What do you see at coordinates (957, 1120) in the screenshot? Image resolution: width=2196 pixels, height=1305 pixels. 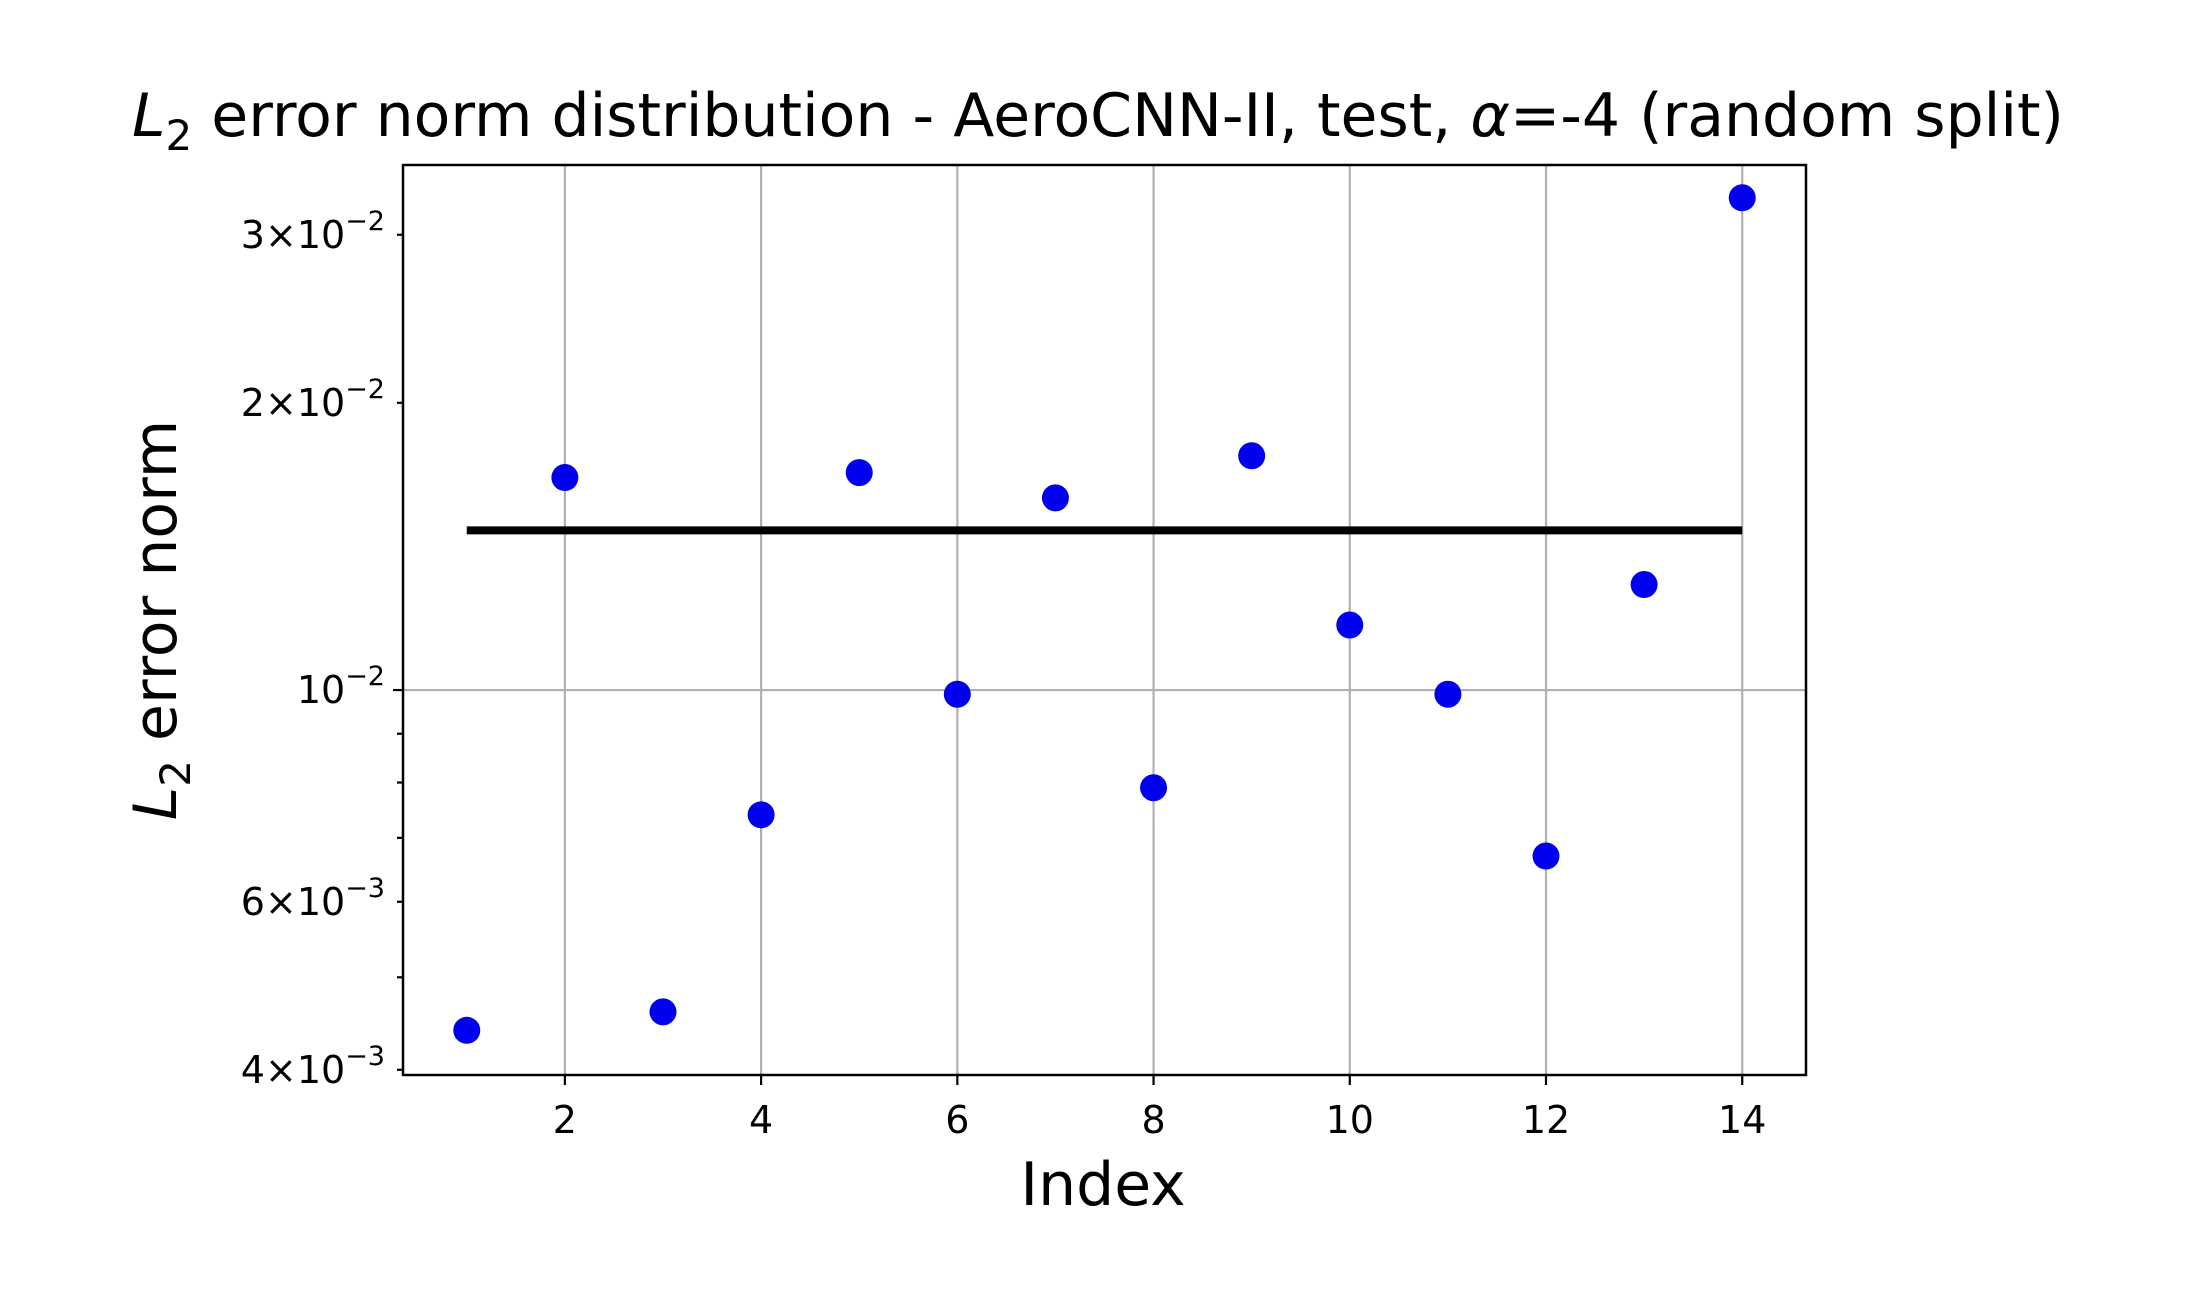 I see `x-tick-label: 6` at bounding box center [957, 1120].